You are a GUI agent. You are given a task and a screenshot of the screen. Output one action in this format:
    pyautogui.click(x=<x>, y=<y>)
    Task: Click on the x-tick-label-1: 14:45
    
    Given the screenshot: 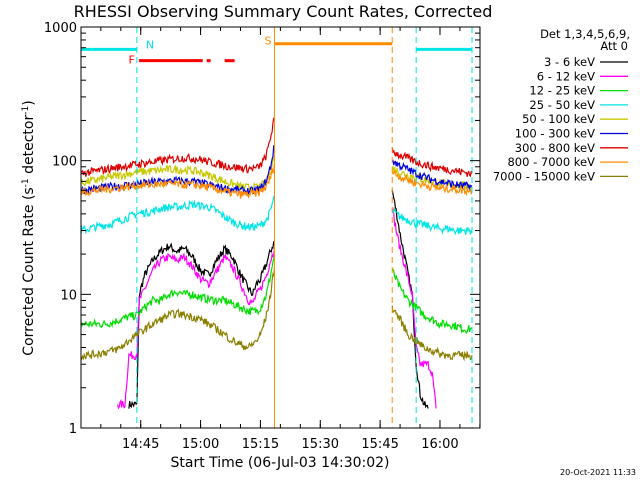 What is the action you would take?
    pyautogui.click(x=140, y=444)
    